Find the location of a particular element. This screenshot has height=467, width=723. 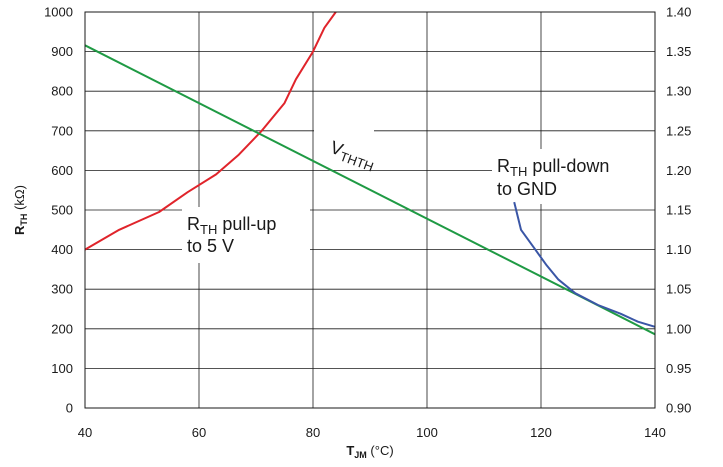

x-tick-label: 100 is located at coordinates (427, 432).